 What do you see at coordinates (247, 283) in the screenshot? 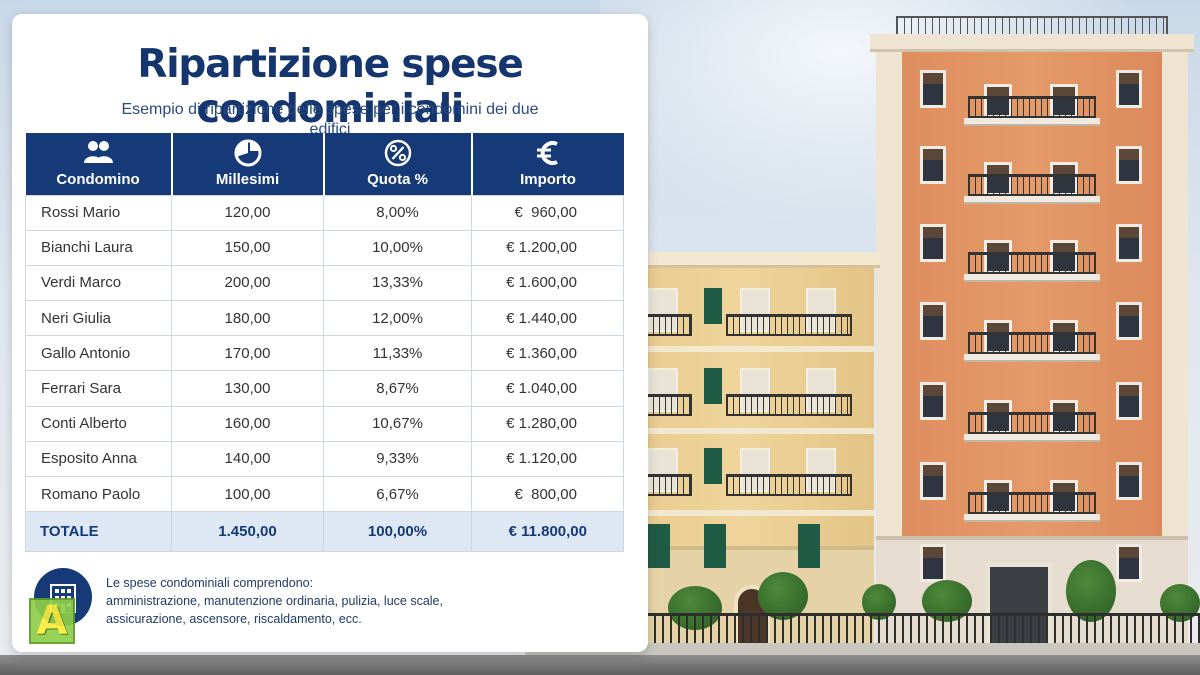
I see `millesimi-cell: 200,00` at bounding box center [247, 283].